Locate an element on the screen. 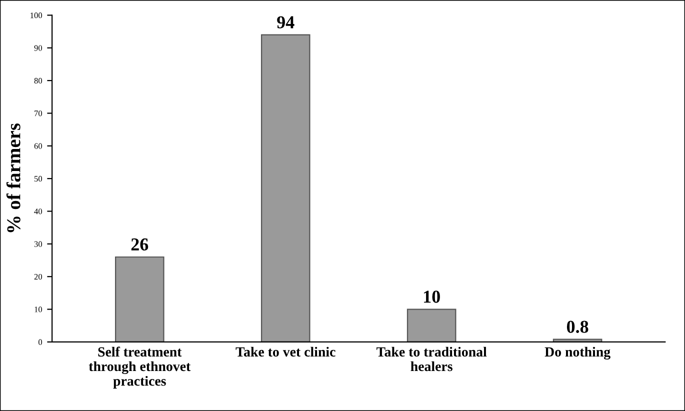  y-tick-label: 80 is located at coordinates (38, 81).